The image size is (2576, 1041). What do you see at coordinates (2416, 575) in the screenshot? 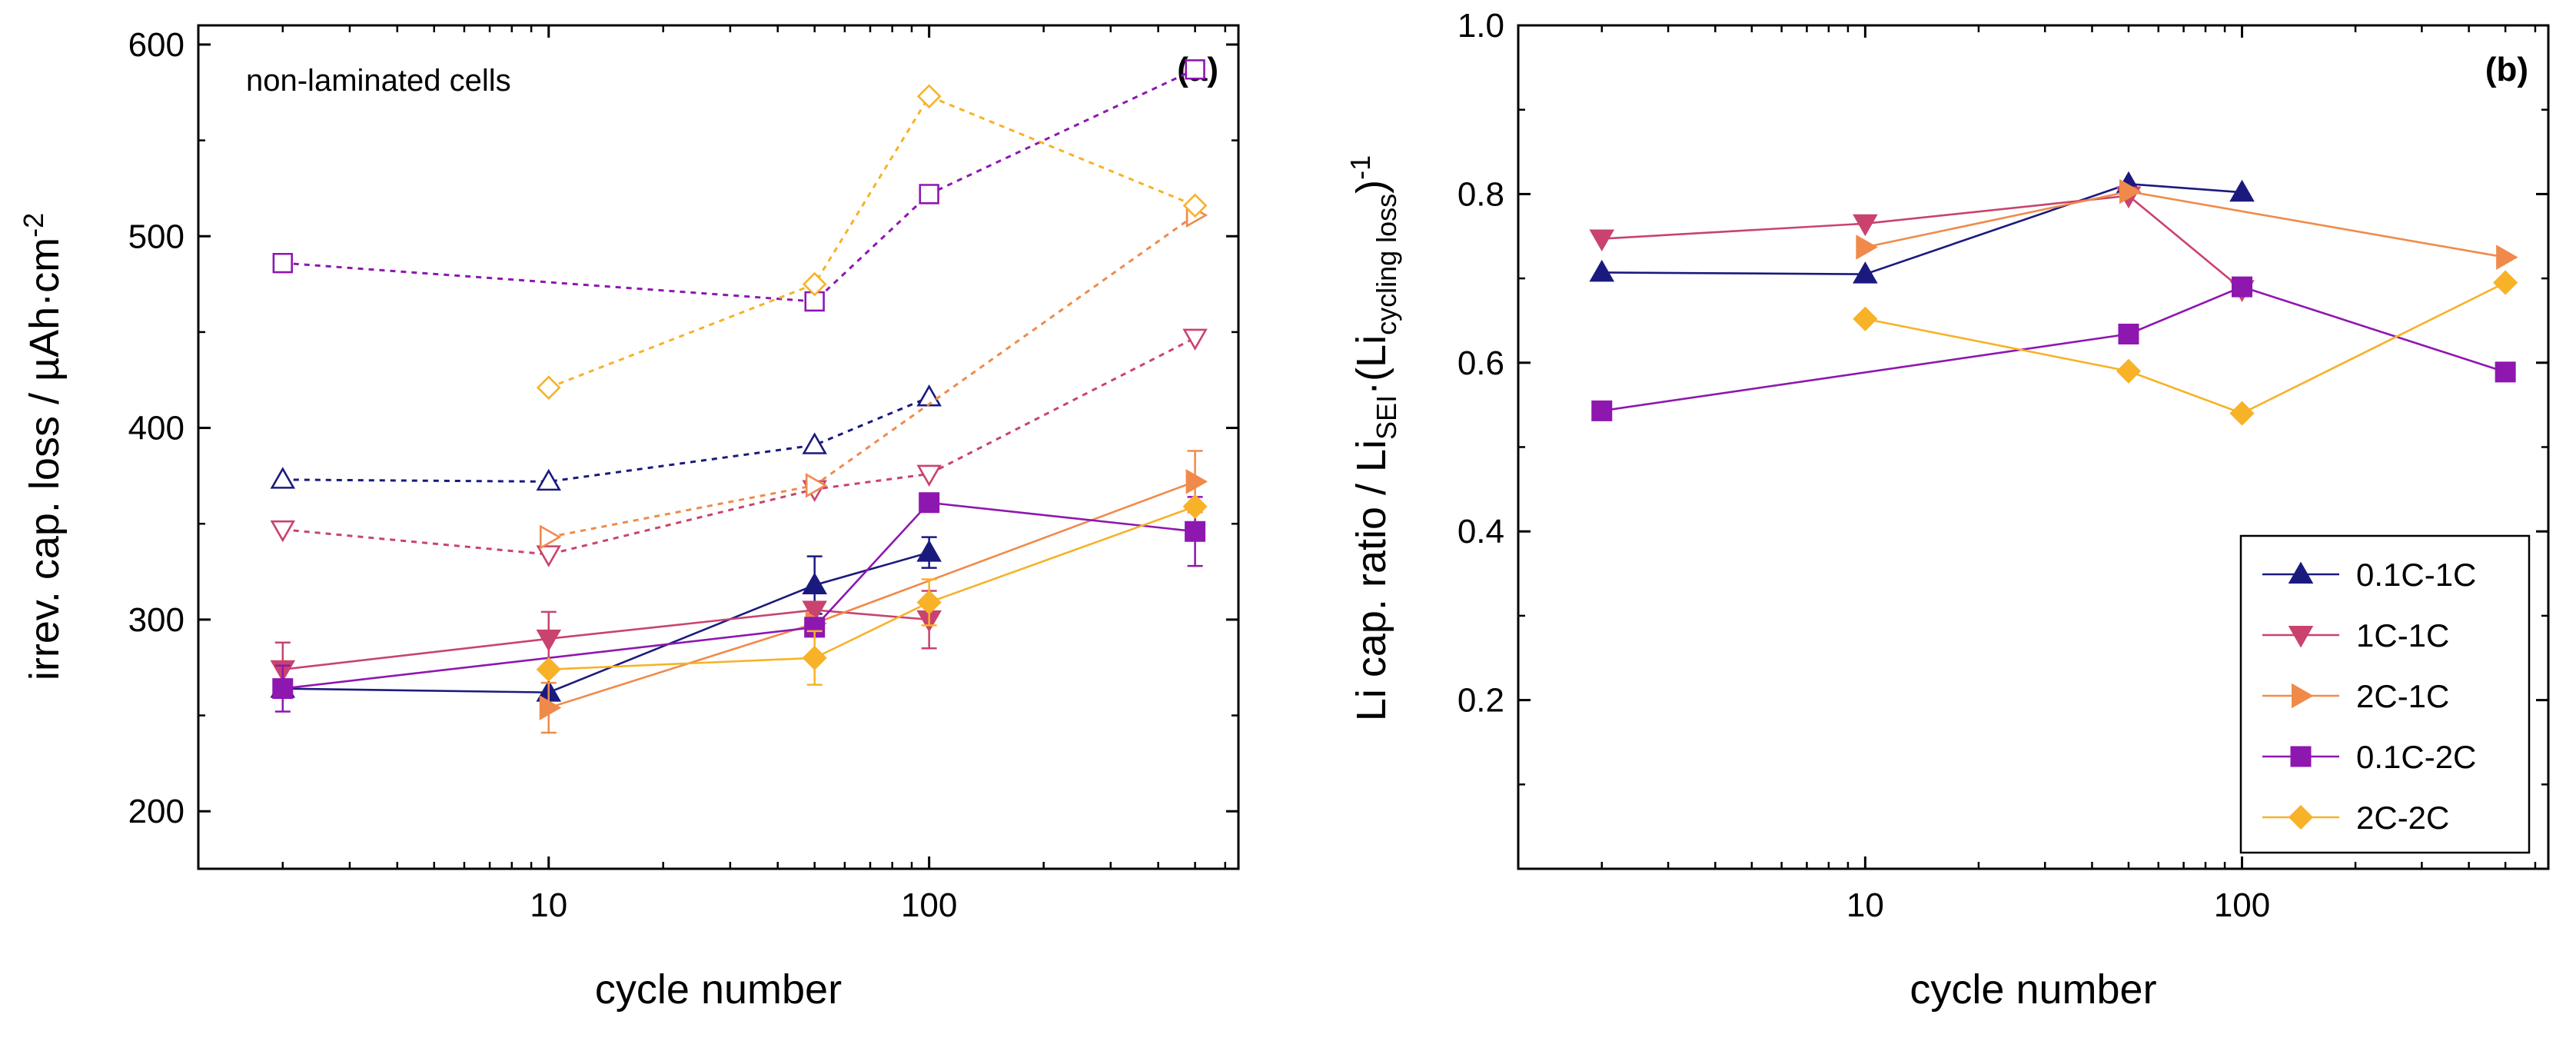
I see `legend-label: 0.1C-1C` at bounding box center [2416, 575].